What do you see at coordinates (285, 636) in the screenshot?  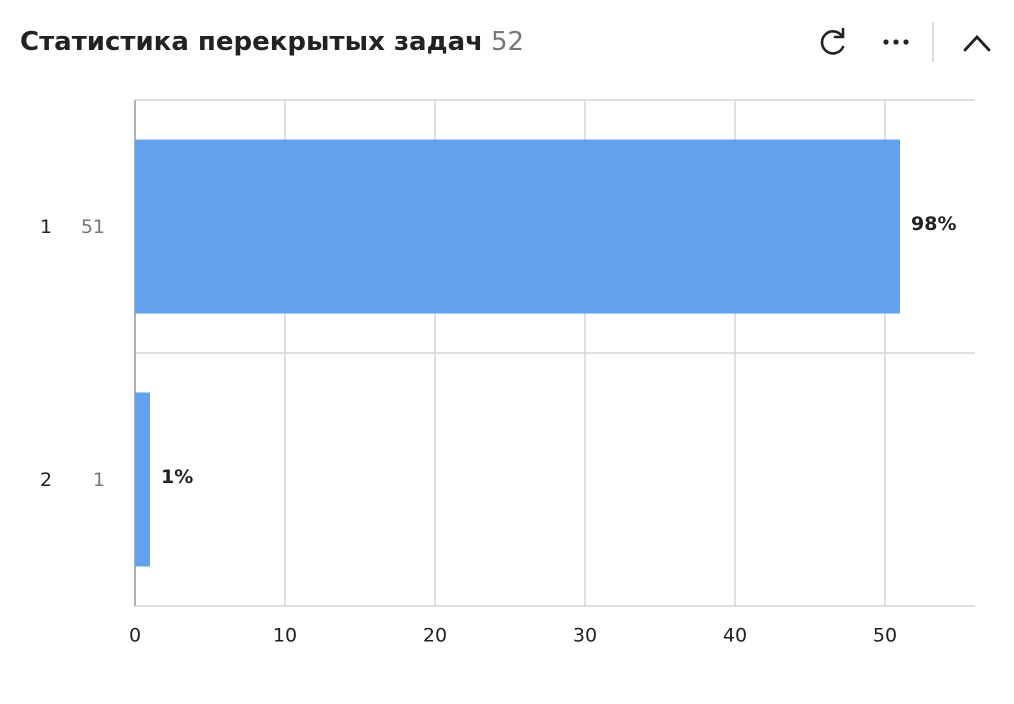 I see `x-tick-label: 10` at bounding box center [285, 636].